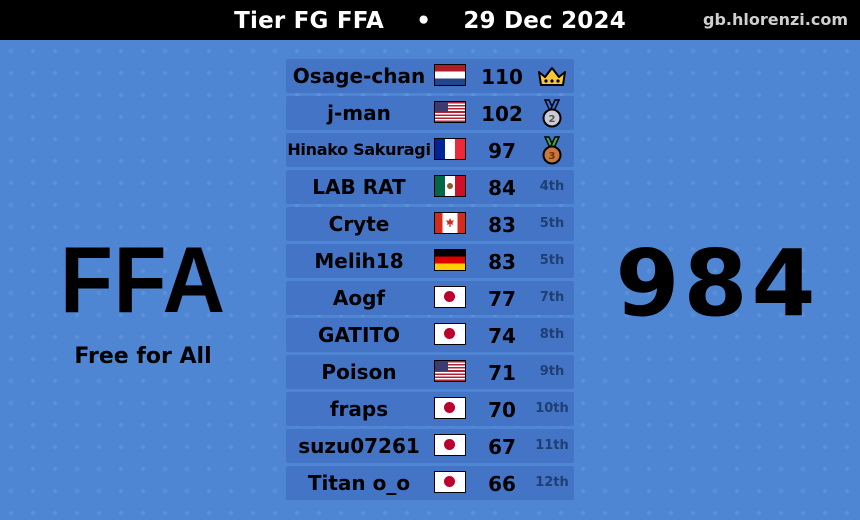  I want to click on netherlands-flag-icon, so click(450, 75).